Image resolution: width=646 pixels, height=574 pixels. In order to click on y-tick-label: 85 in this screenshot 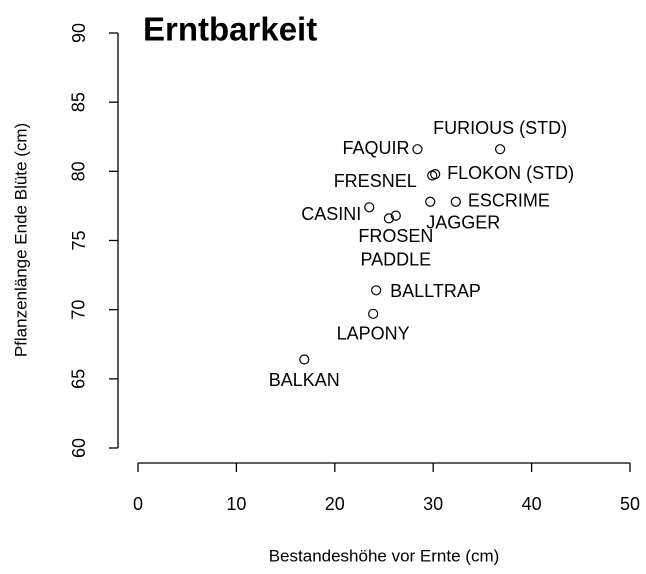, I will do `click(79, 102)`.